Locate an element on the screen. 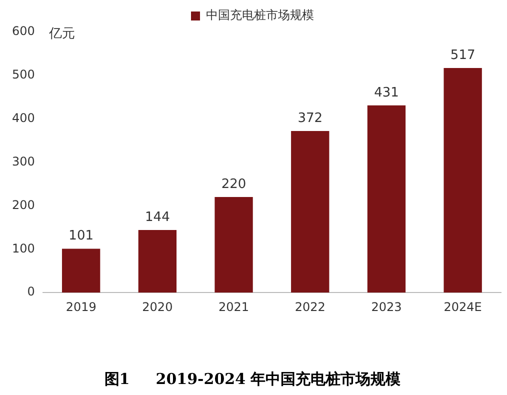 The width and height of the screenshot is (507, 395). data-label: 220 is located at coordinates (233, 184).